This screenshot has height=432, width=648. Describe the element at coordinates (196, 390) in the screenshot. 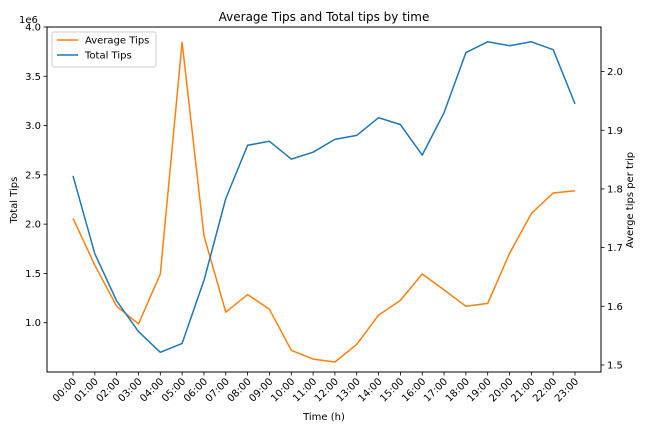

I see `x-tick-label: 06:00` at that location.